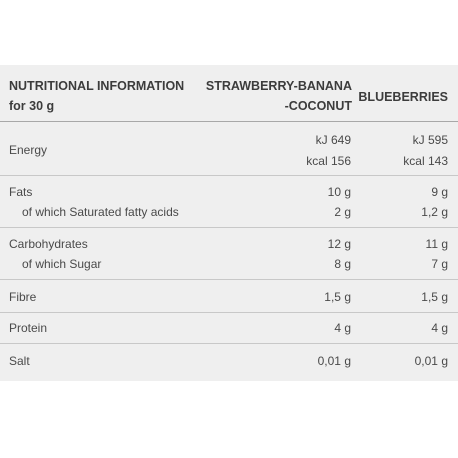  I want to click on header-serving-size: for 30 g, so click(32, 106).